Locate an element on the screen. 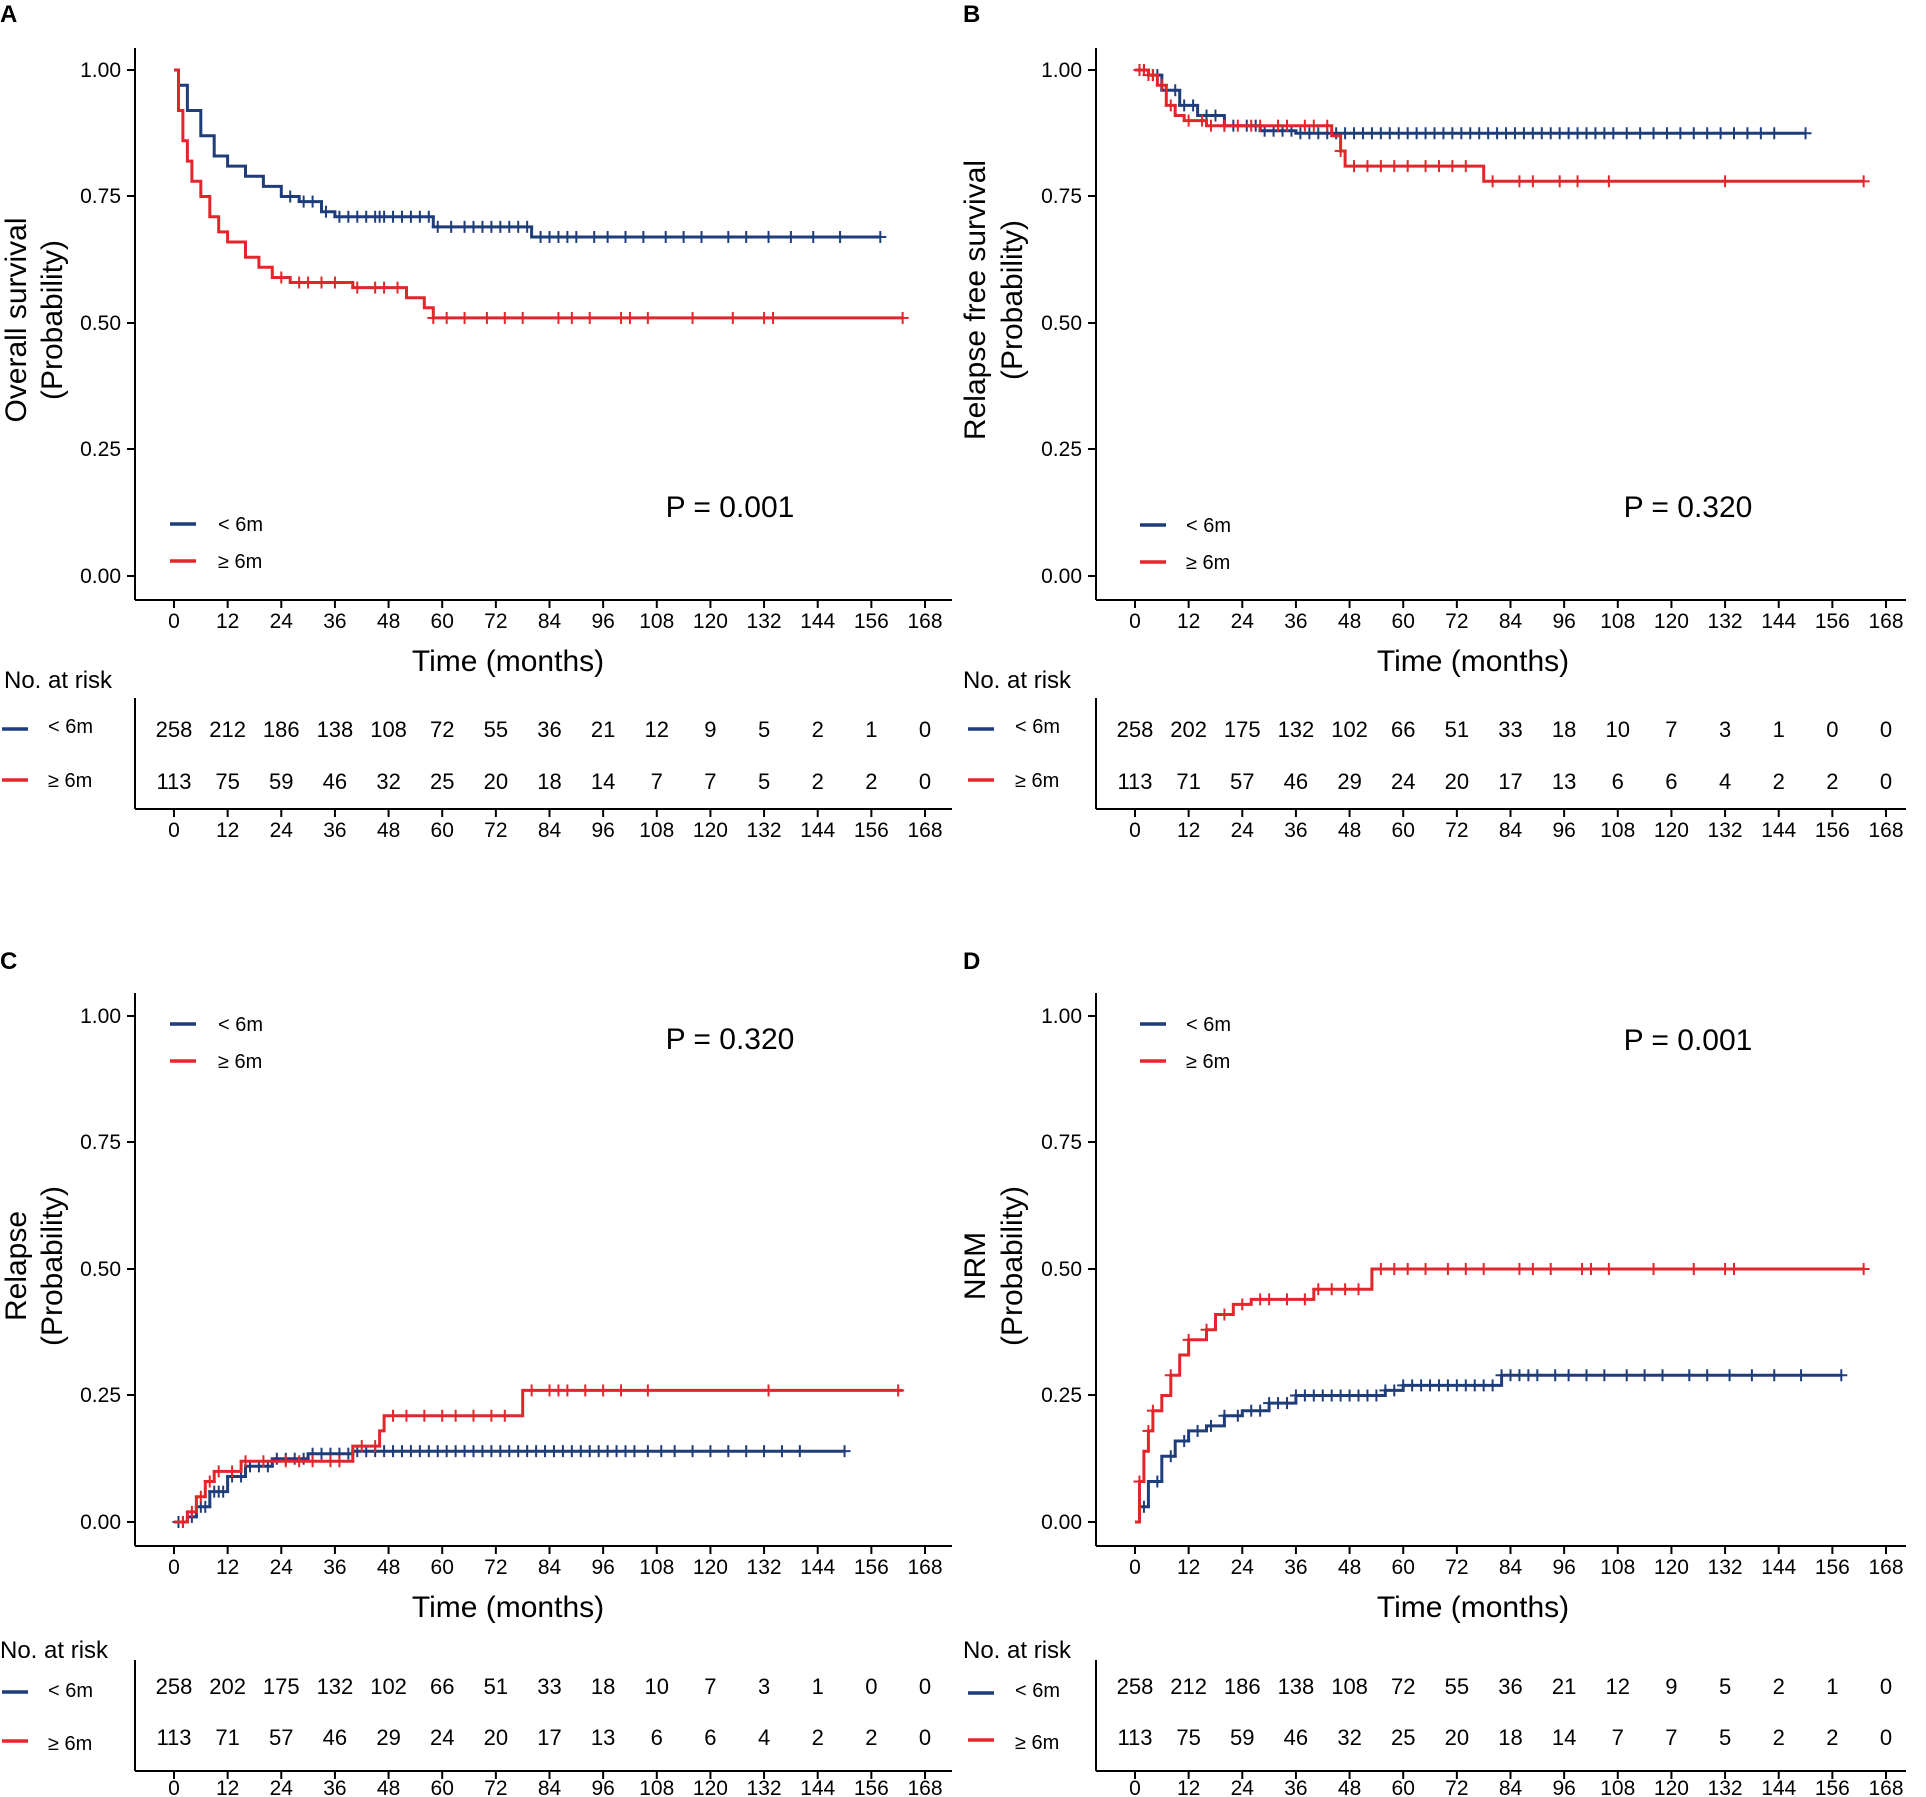 This screenshot has height=1797, width=1926. risk-cell: 71 is located at coordinates (227, 1737).